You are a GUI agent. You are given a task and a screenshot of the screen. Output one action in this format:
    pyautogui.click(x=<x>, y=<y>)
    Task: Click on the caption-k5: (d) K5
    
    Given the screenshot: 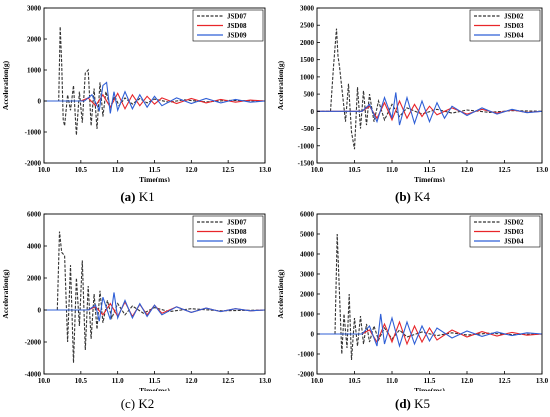 What is the action you would take?
    pyautogui.click(x=412, y=404)
    